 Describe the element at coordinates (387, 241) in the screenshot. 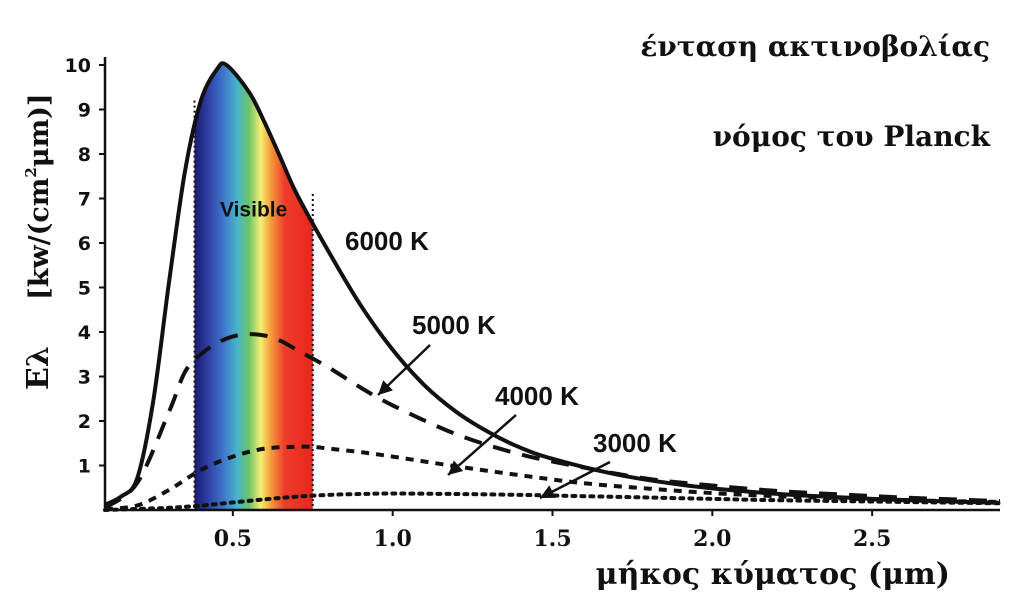

I see `annotation-label-6000-k: 6000 K` at that location.